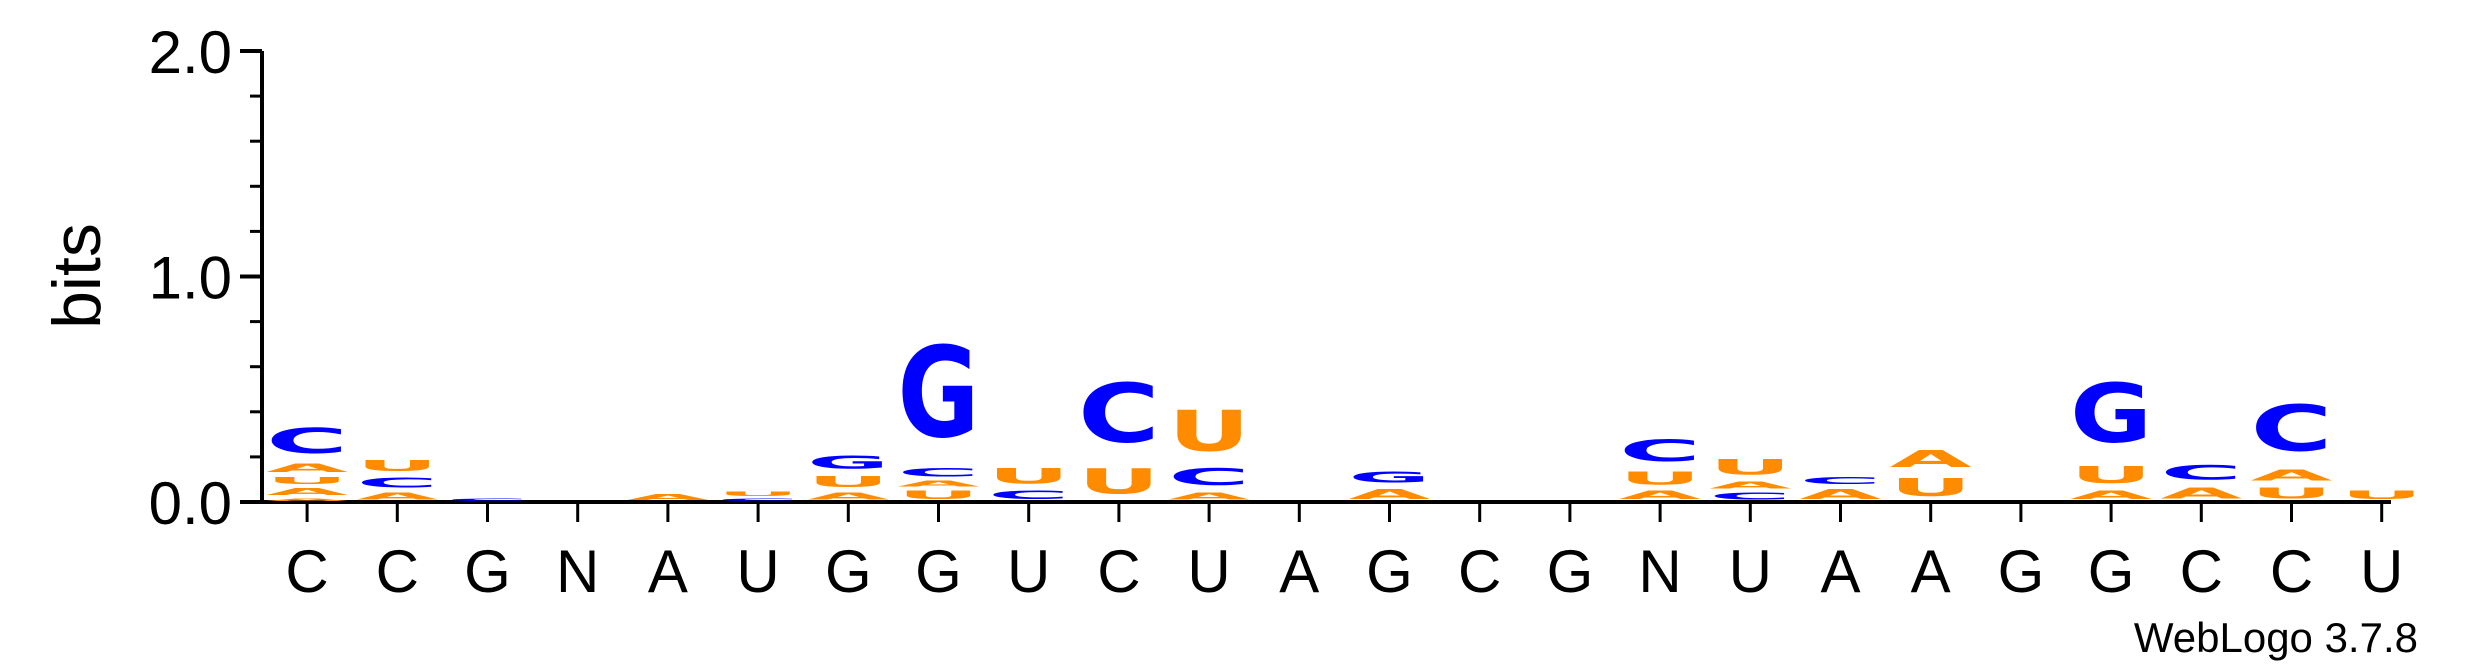 This screenshot has height=667, width=2475. I want to click on y-ticks: 0.0 1.0 2.0, so click(205, 278).